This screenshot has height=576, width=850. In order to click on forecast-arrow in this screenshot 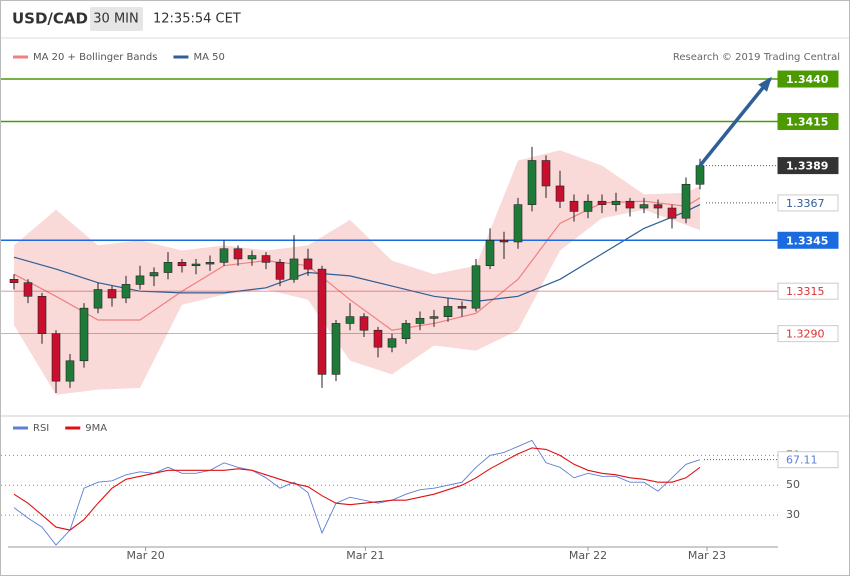, I will do `click(735, 122)`.